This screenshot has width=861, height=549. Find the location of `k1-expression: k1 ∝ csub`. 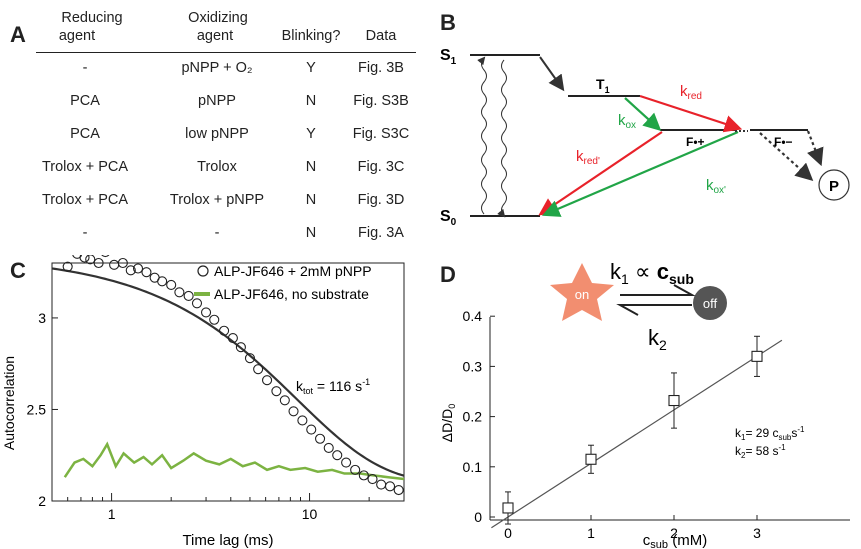

k1-expression: k1 ∝ csub is located at coordinates (652, 273).